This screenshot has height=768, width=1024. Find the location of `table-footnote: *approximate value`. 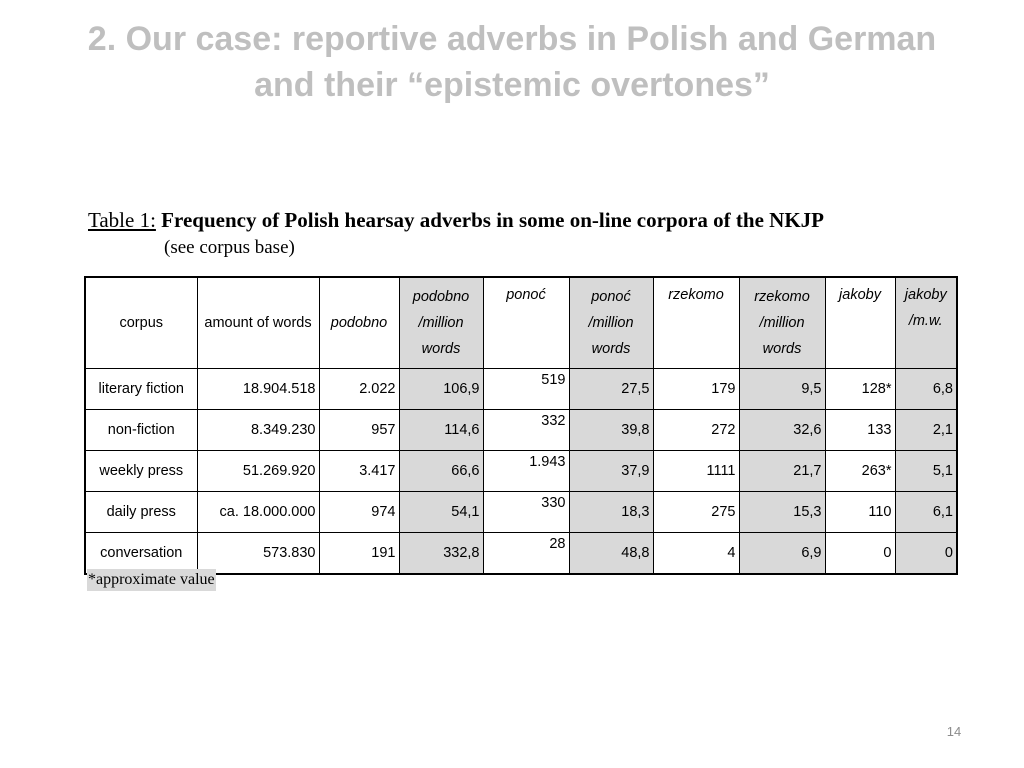

table-footnote: *approximate value is located at coordinates (151, 580).